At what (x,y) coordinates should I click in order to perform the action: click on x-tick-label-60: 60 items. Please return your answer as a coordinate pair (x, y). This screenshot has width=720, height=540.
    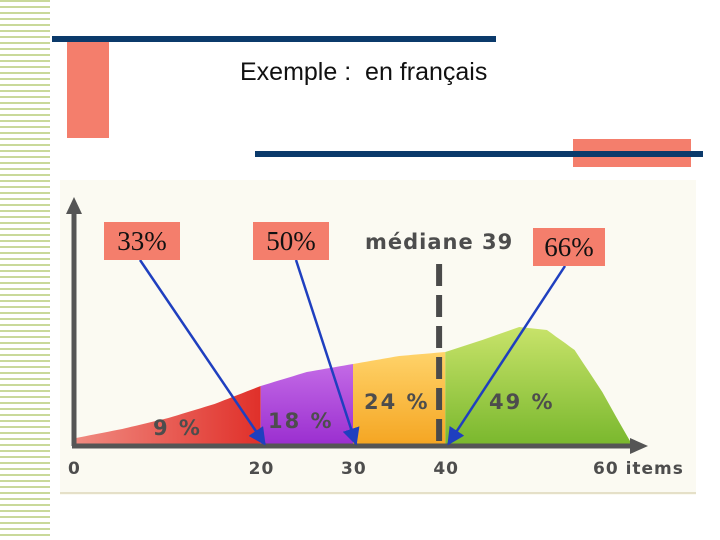
    Looking at the image, I should click on (638, 469).